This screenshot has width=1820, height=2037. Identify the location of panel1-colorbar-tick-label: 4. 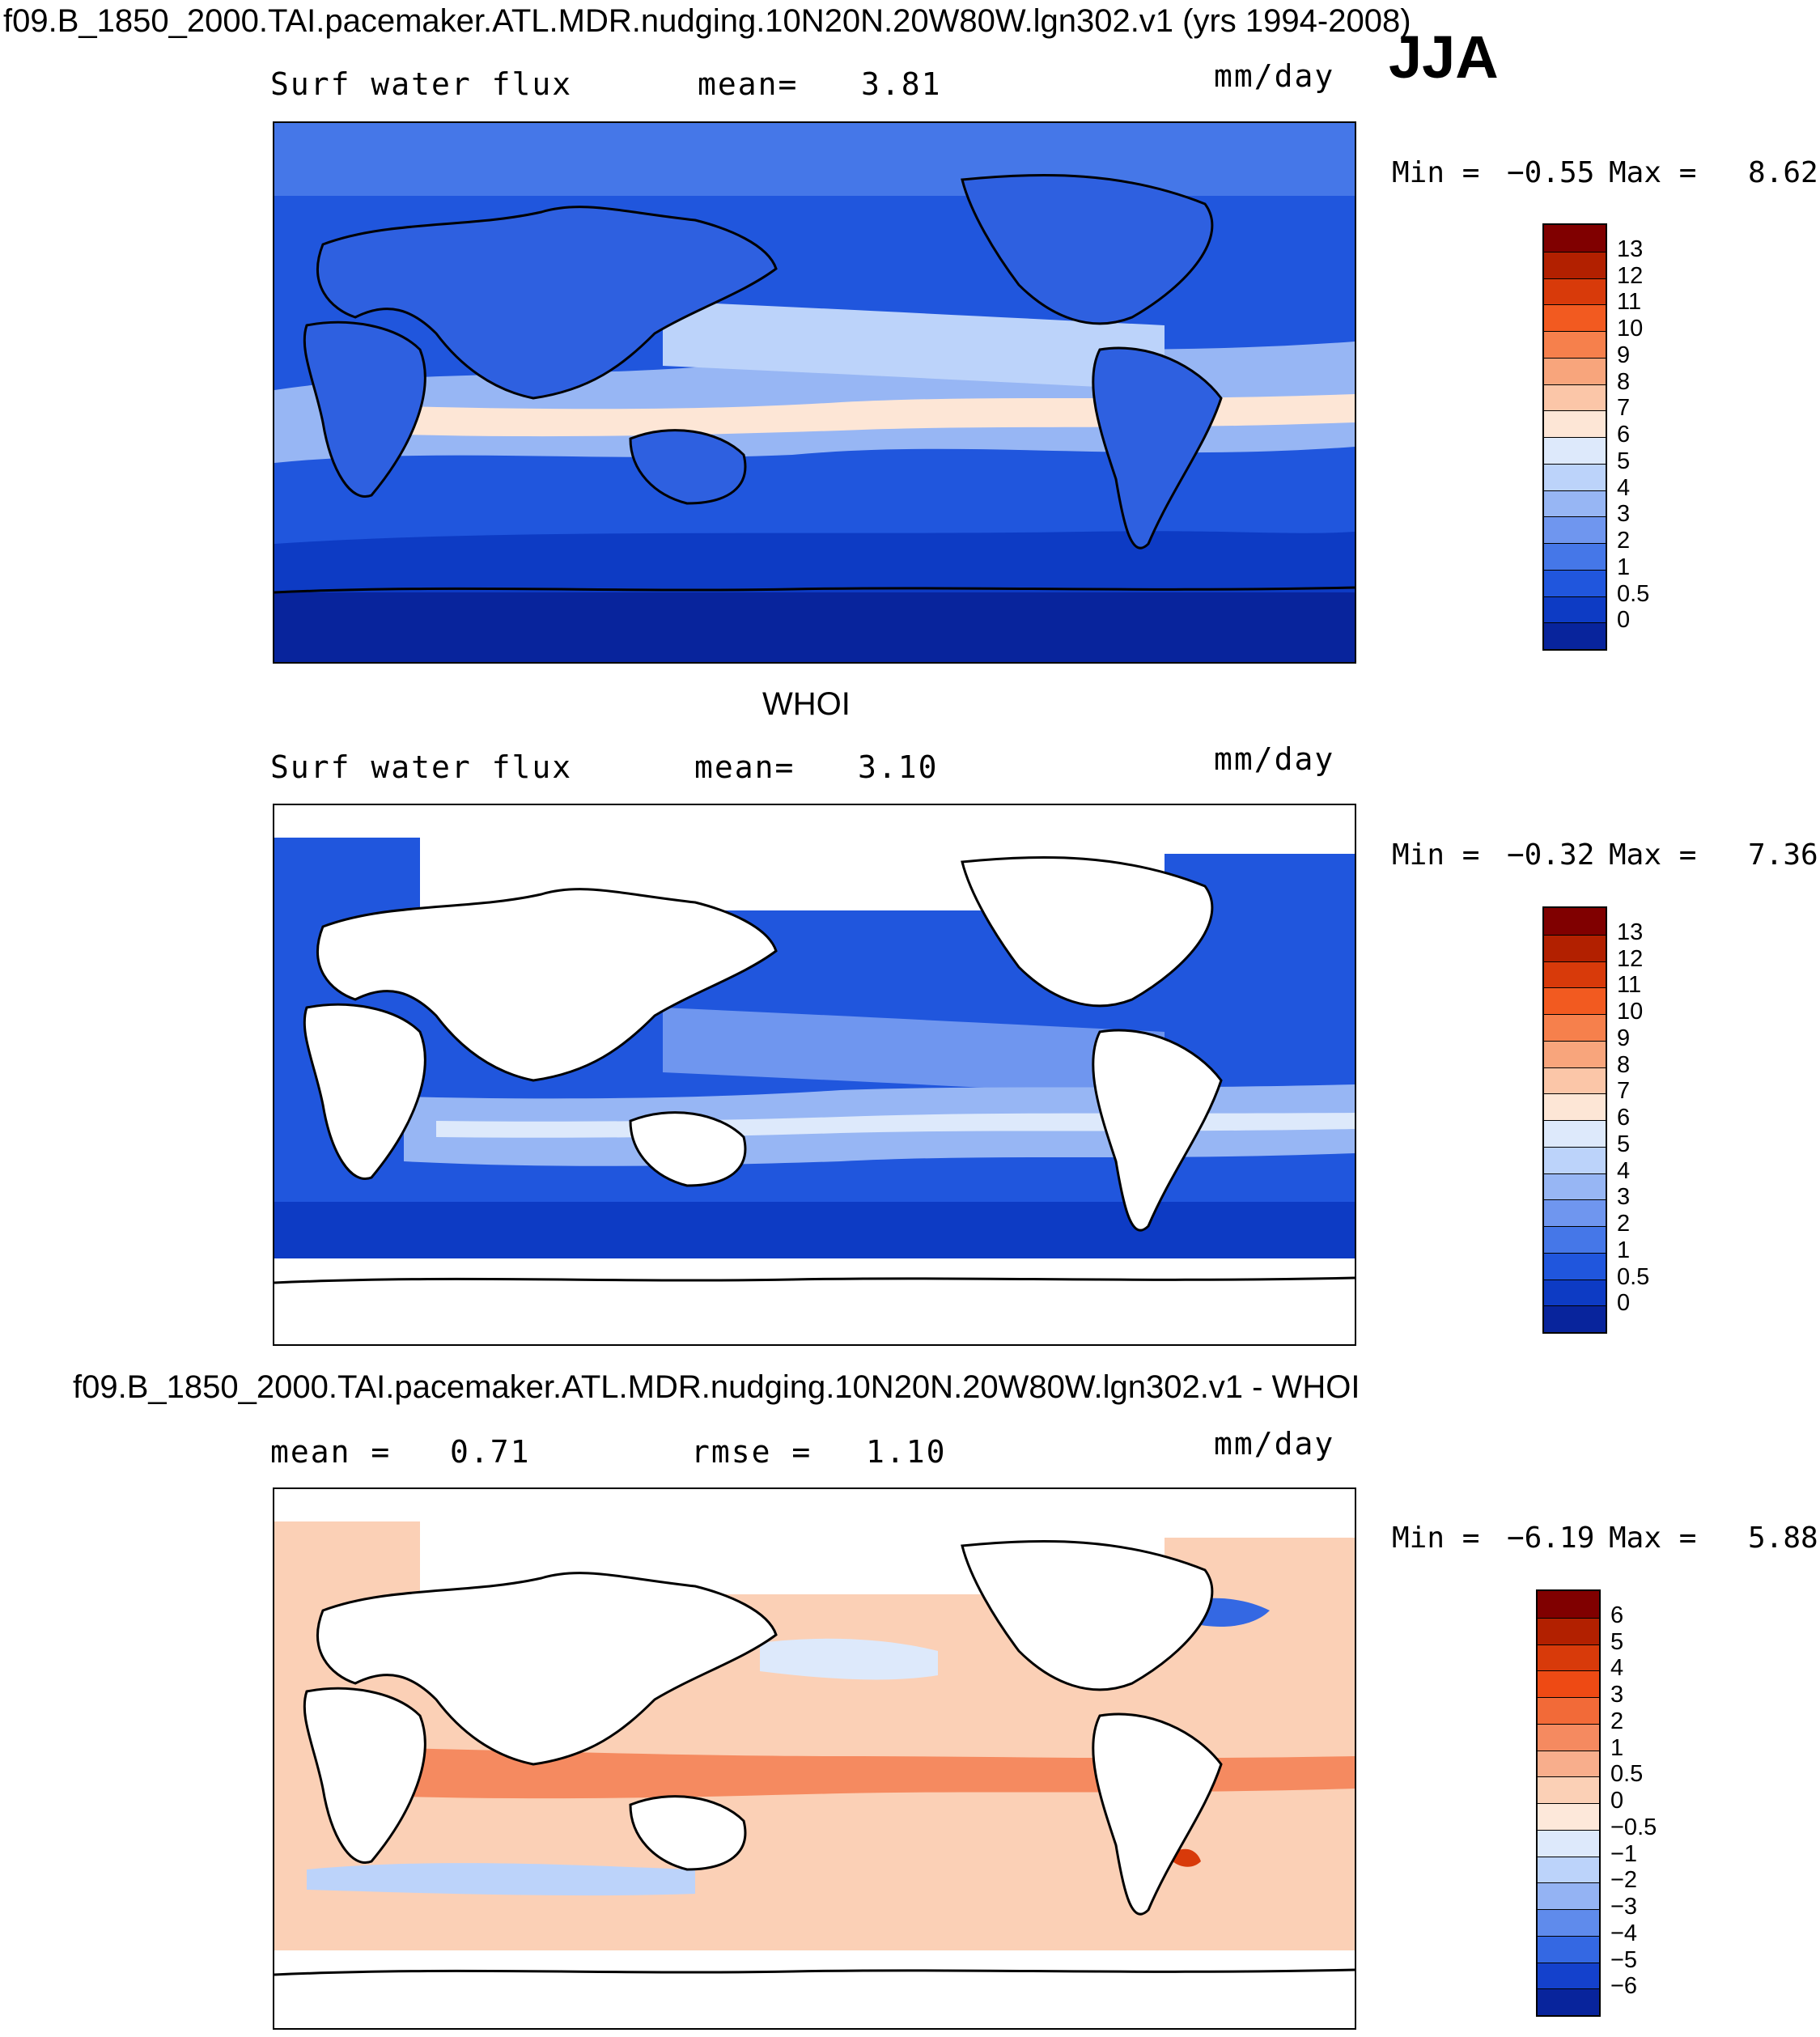
(1624, 487).